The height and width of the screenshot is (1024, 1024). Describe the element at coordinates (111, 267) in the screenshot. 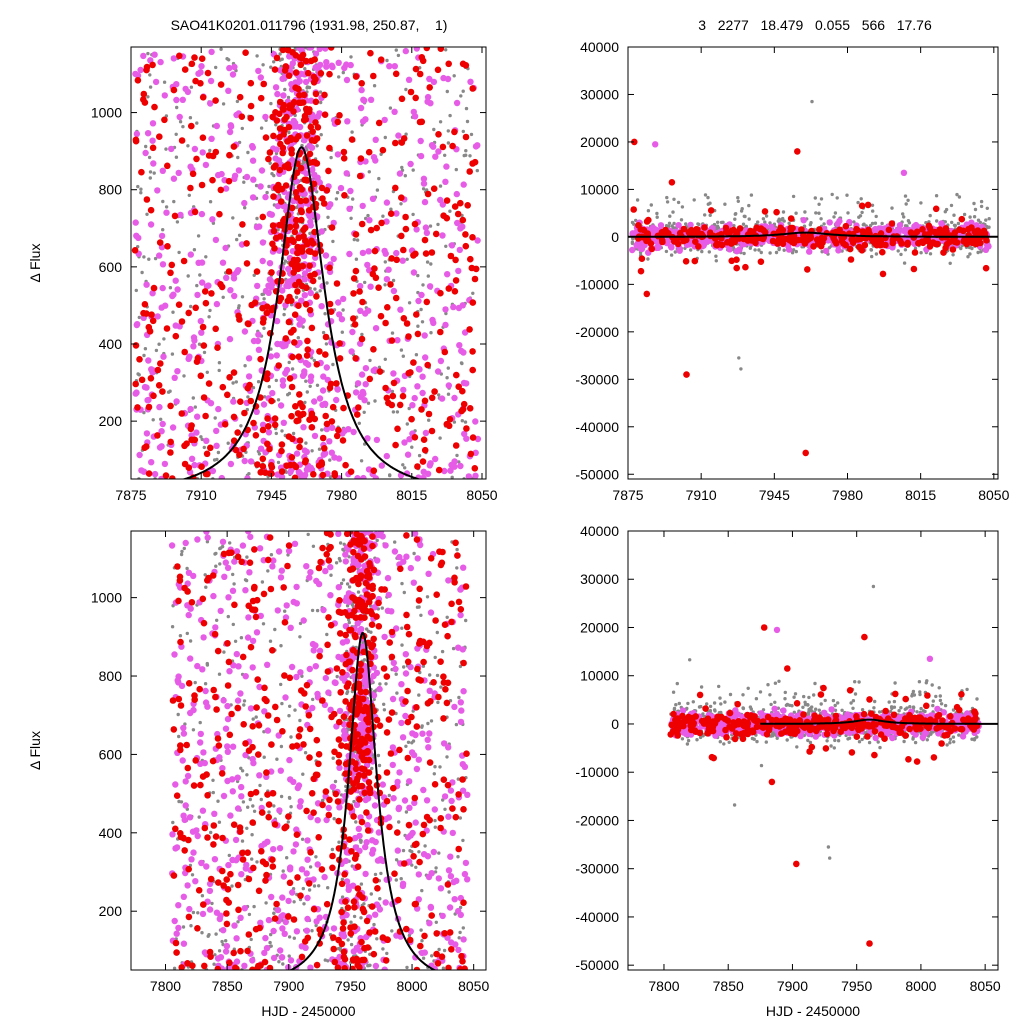

I see `y-tick-label: 600` at that location.